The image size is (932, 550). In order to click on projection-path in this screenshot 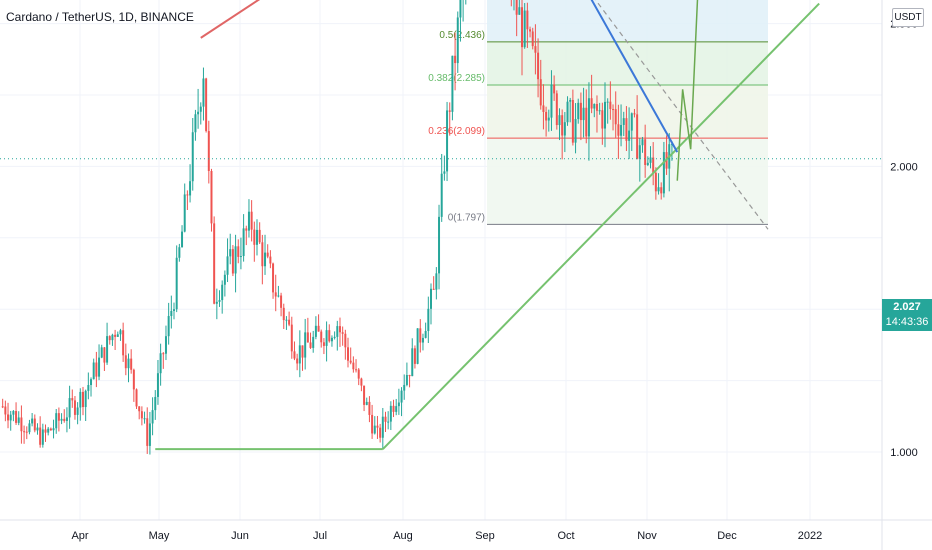, I will do `click(692, 90)`.